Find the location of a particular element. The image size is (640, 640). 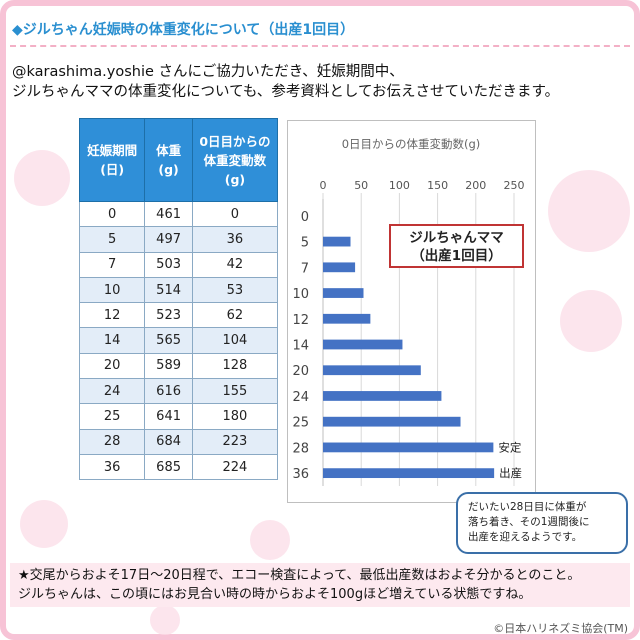

chart-category-label: 0 is located at coordinates (305, 217).